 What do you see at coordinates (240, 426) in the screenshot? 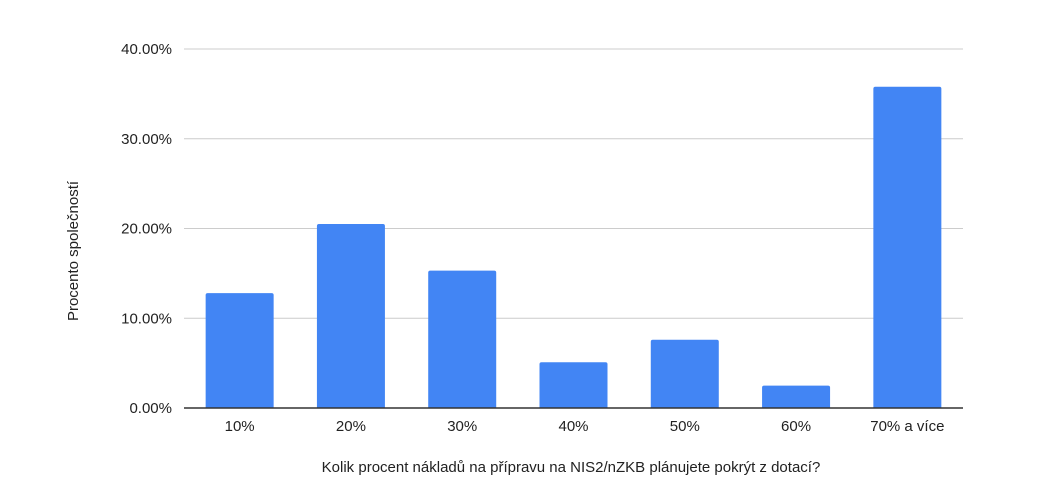
I see `x-tick-label: 10%` at bounding box center [240, 426].